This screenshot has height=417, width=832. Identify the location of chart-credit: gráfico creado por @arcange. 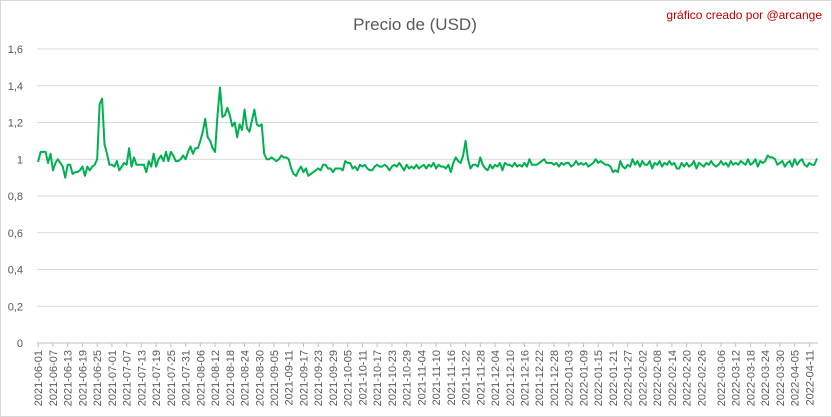
(744, 15).